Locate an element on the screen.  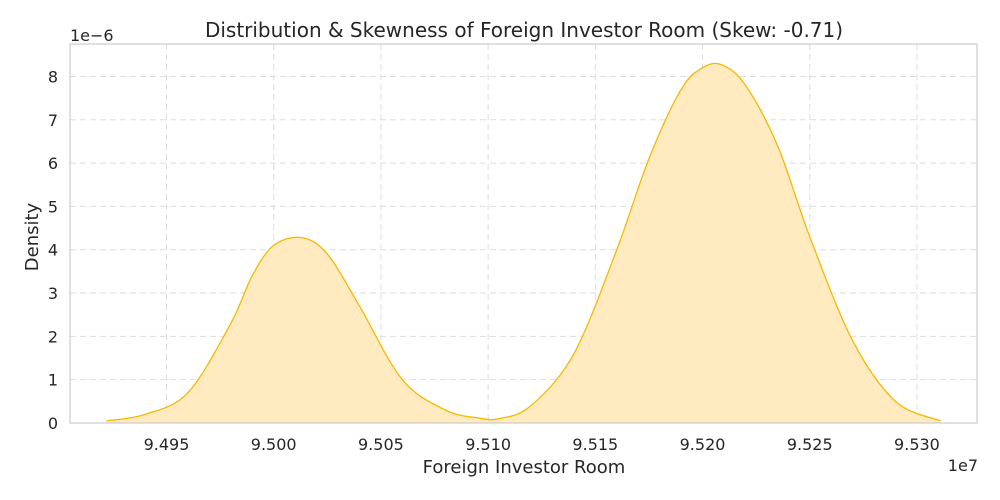
y-tick-label: 0 is located at coordinates (53, 423).